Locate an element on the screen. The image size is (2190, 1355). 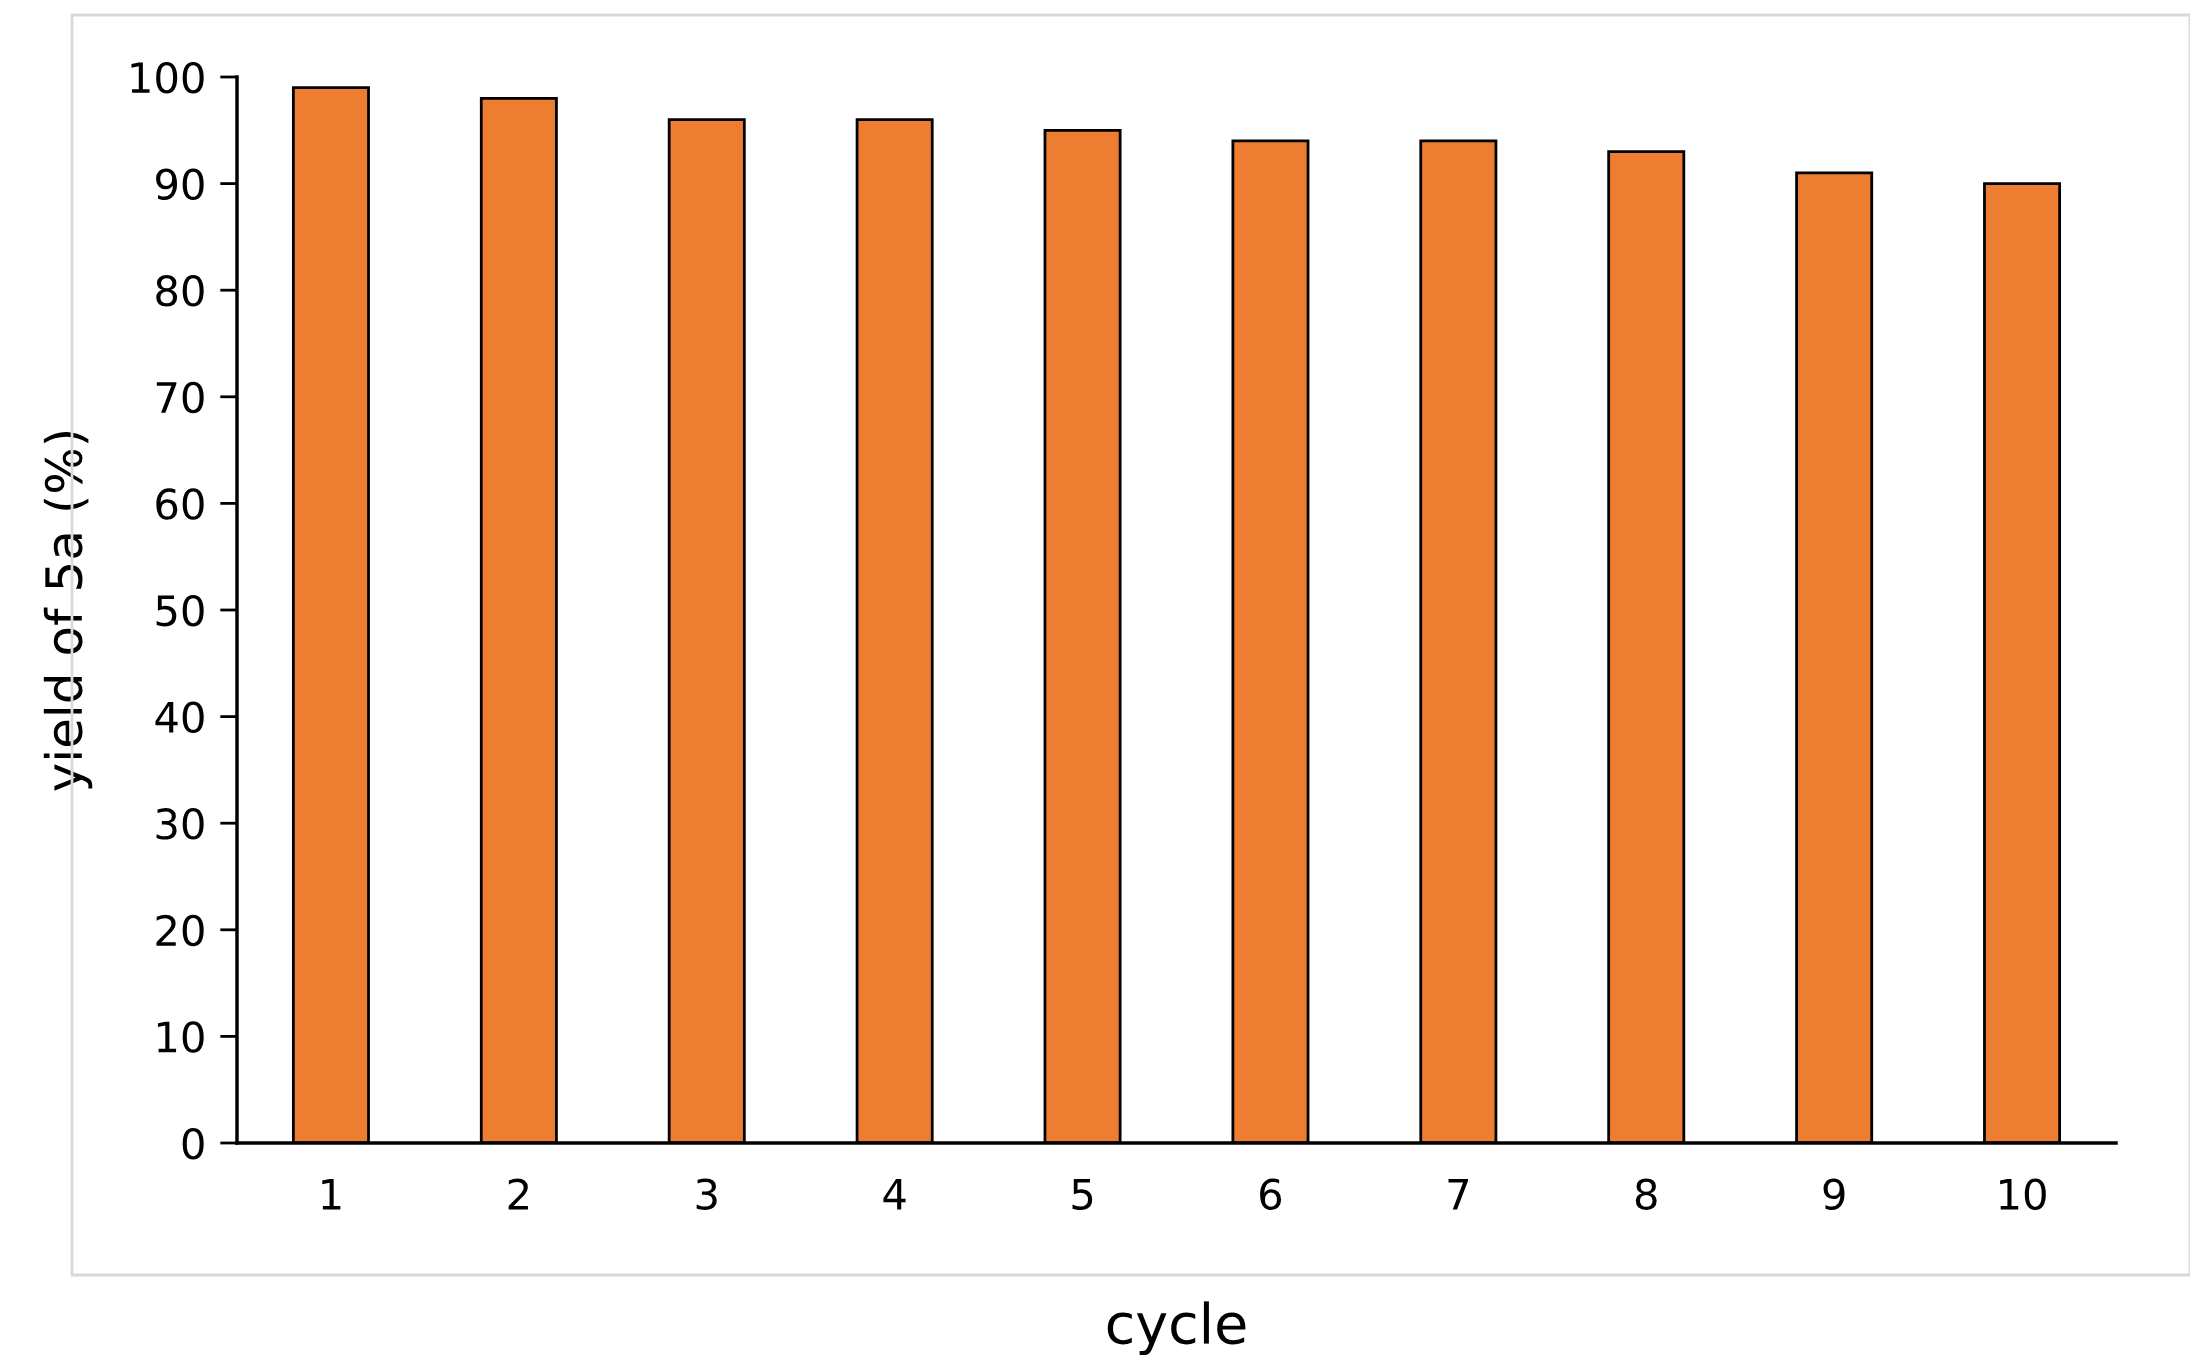
x-tick-label: 6 is located at coordinates (1271, 1194).